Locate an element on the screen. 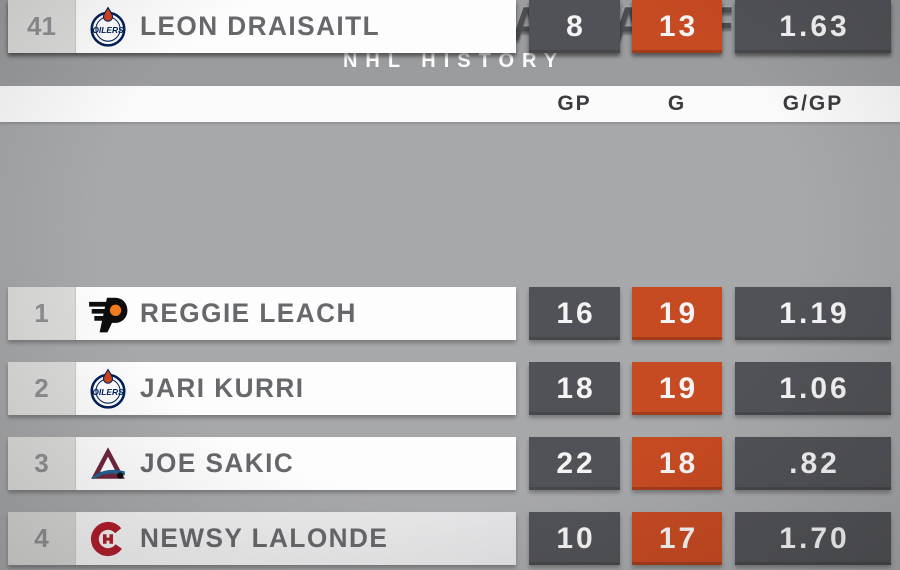  stat-g: 17 is located at coordinates (677, 538).